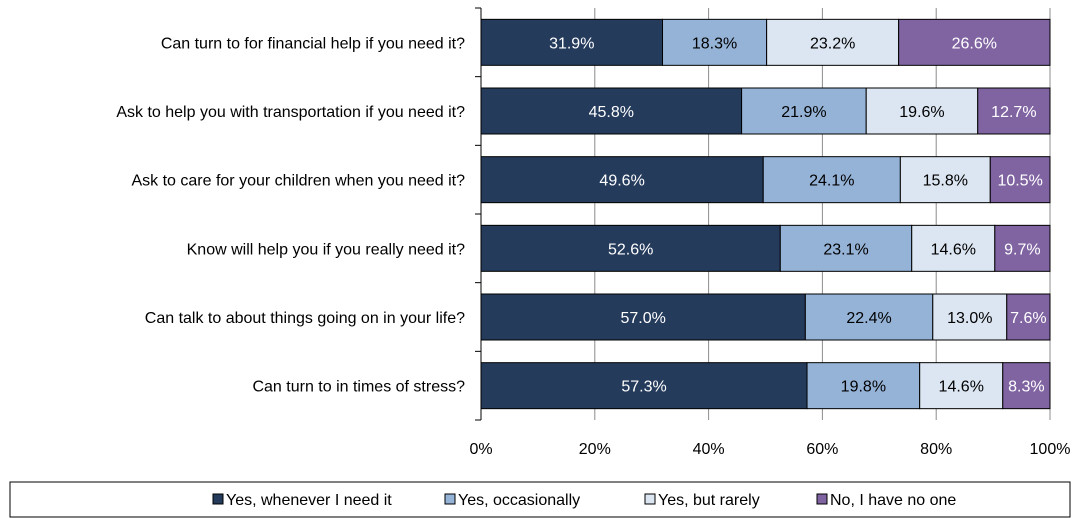 Image resolution: width=1080 pixels, height=518 pixels. Describe the element at coordinates (480, 449) in the screenshot. I see `x-tick-label: 0%` at that location.